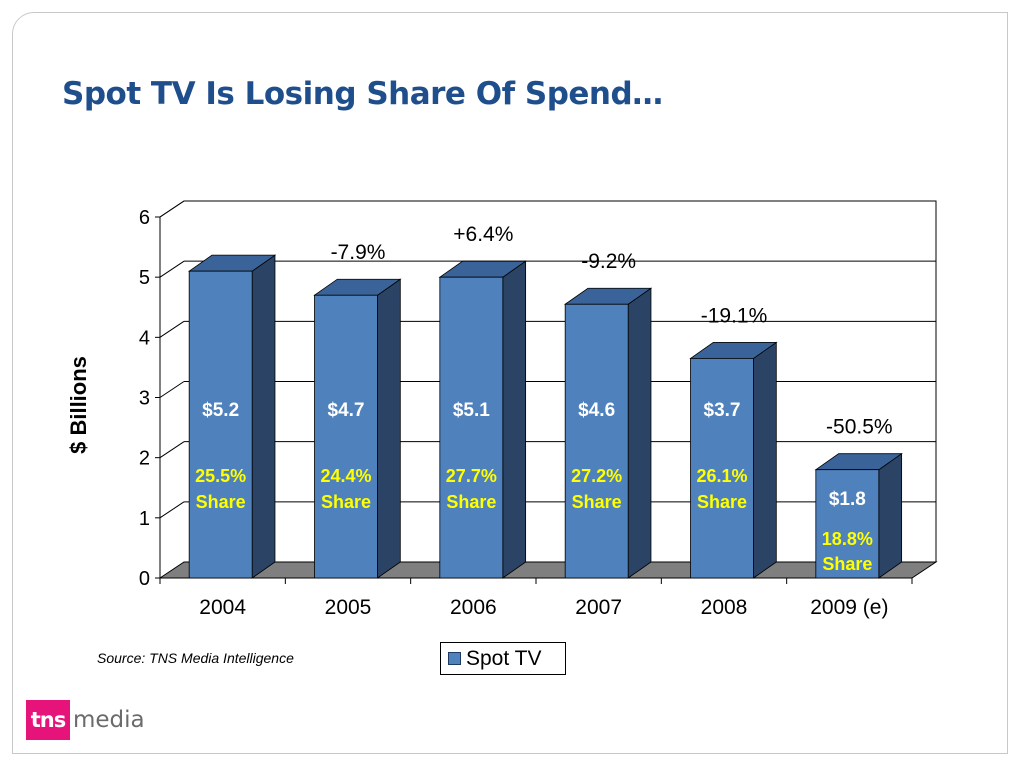  Describe the element at coordinates (358, 252) in the screenshot. I see `change-annotation: -7.9%` at that location.